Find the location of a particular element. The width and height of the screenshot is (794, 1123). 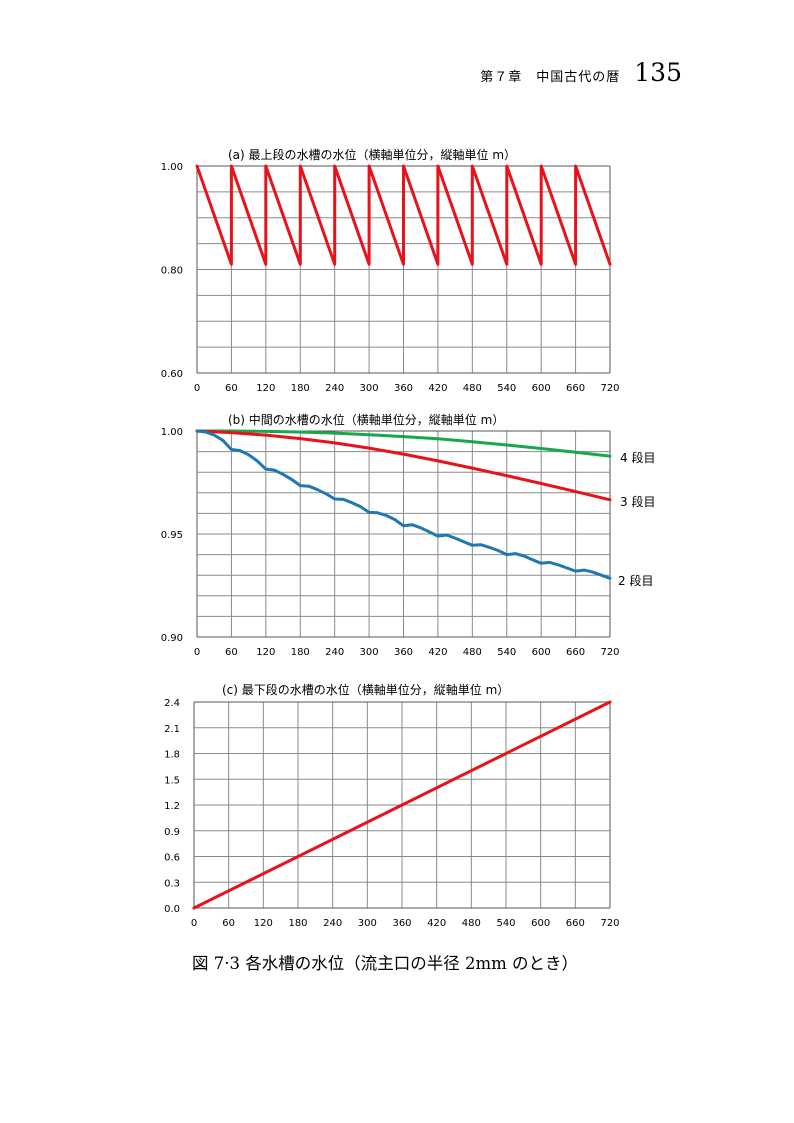

chart-c-y-tick-label: 0.9 is located at coordinates (172, 832).